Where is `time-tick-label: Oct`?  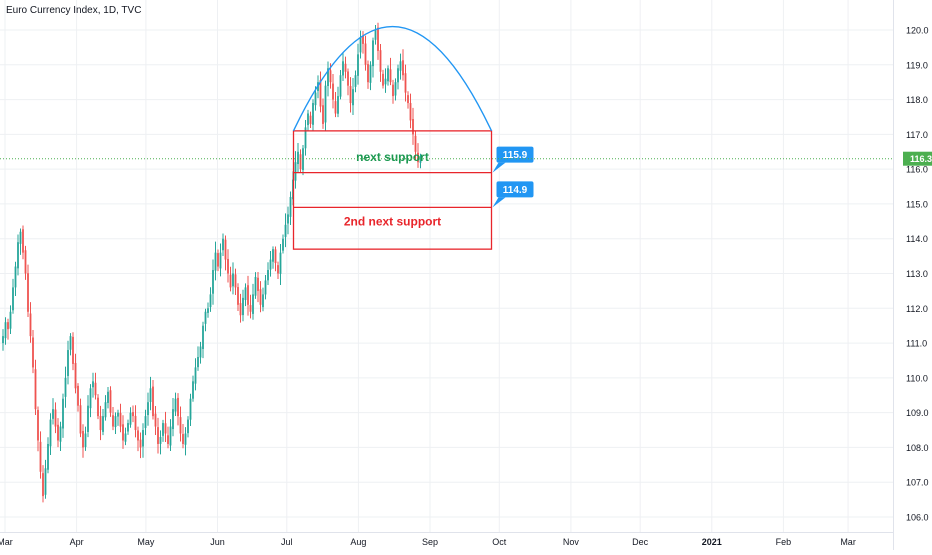 time-tick-label: Oct is located at coordinates (499, 542).